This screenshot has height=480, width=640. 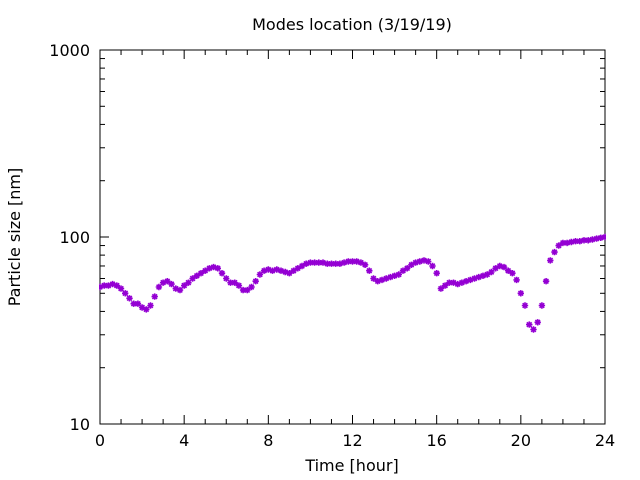 I want to click on chart-title: Modes location (3/19/19), so click(x=352, y=24).